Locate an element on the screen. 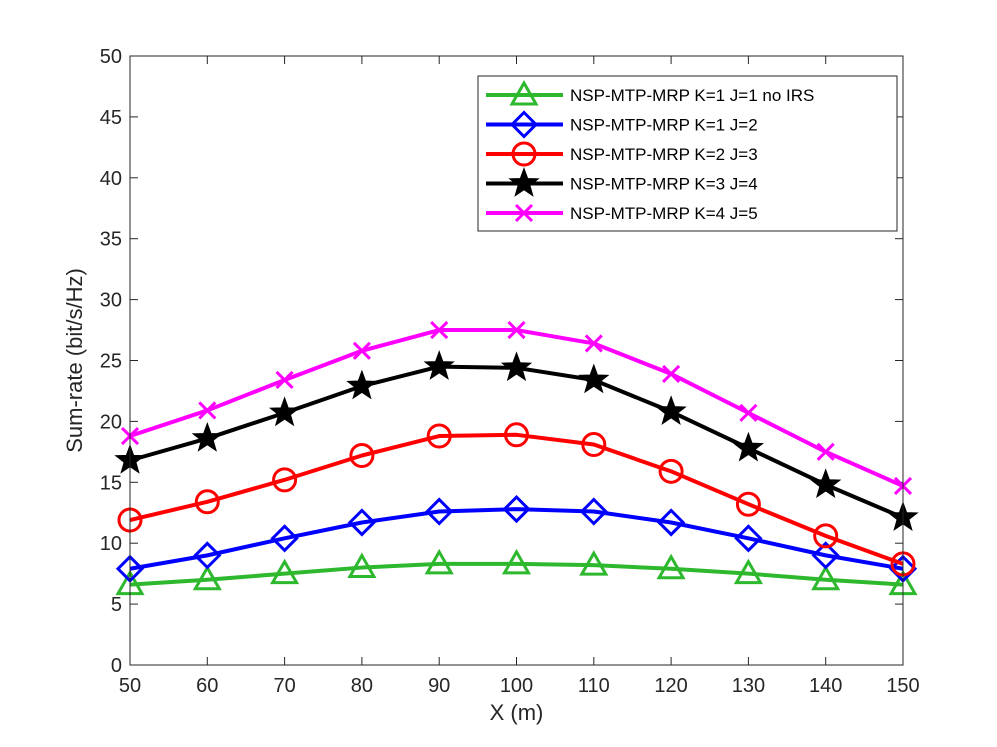  x-tick-label: 50 is located at coordinates (130, 686).